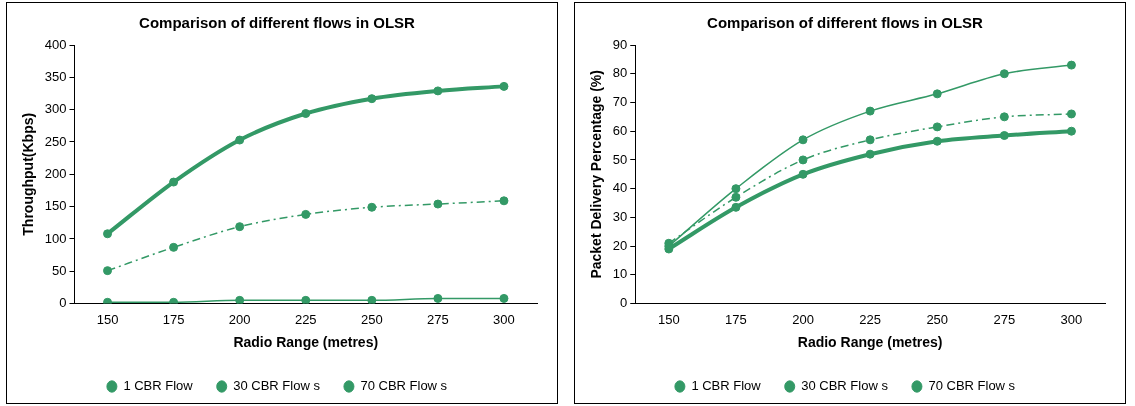  What do you see at coordinates (28, 174) in the screenshot?
I see `y-axis-title: Throughput(Kbps)` at bounding box center [28, 174].